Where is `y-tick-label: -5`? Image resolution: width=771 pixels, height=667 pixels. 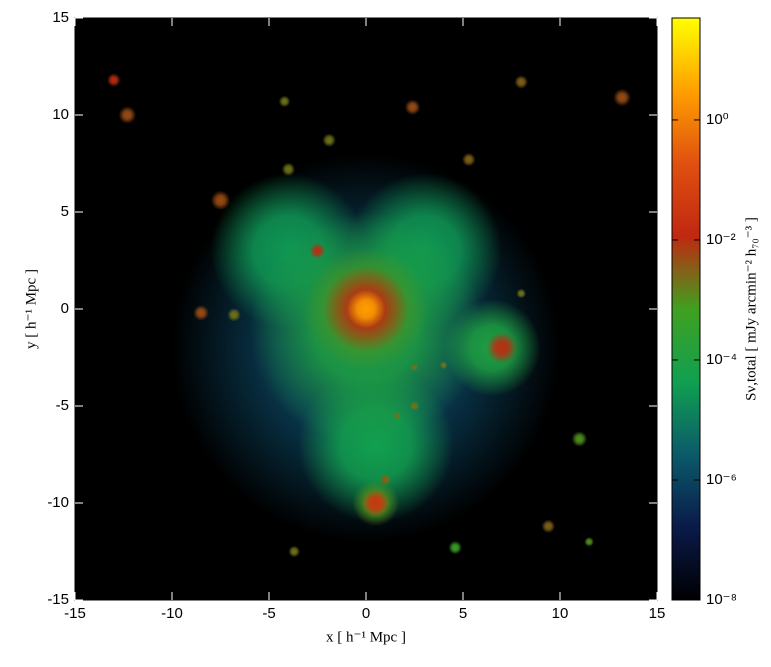 y-tick-label: -5 is located at coordinates (62, 405).